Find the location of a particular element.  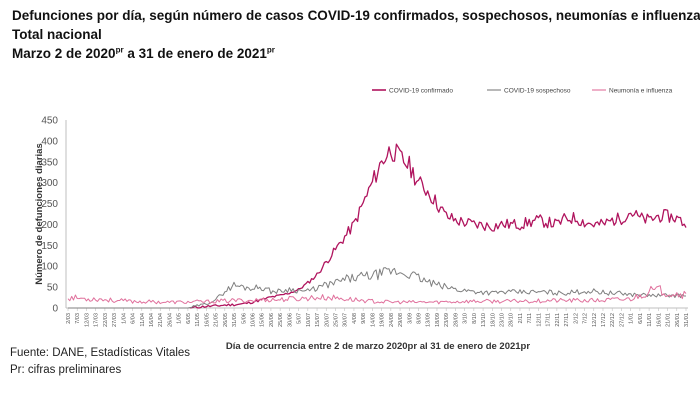

y-tick-label: 50 is located at coordinates (53, 288).